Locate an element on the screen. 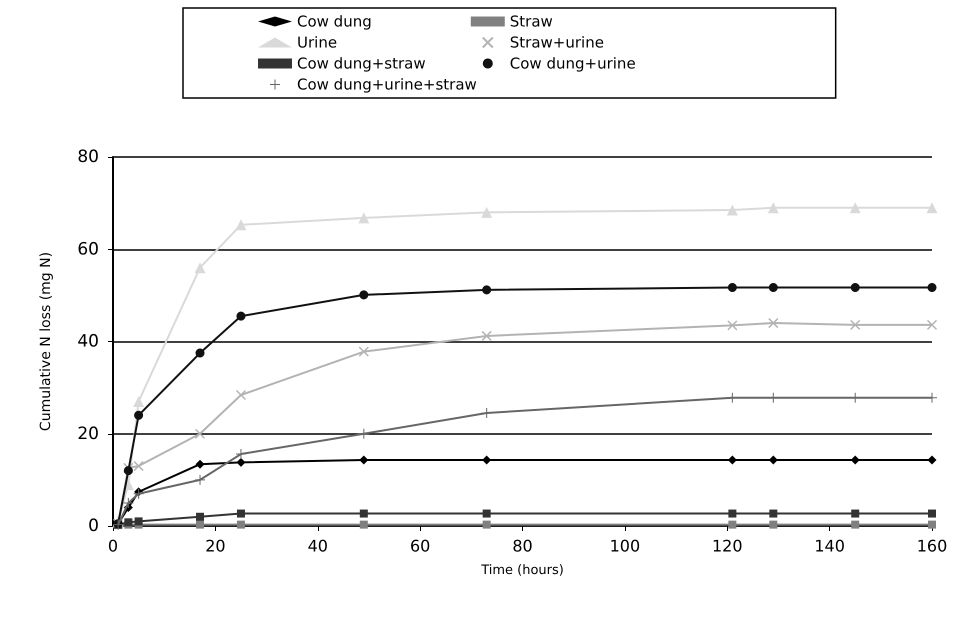  x-tick-label: 60 is located at coordinates (420, 546).